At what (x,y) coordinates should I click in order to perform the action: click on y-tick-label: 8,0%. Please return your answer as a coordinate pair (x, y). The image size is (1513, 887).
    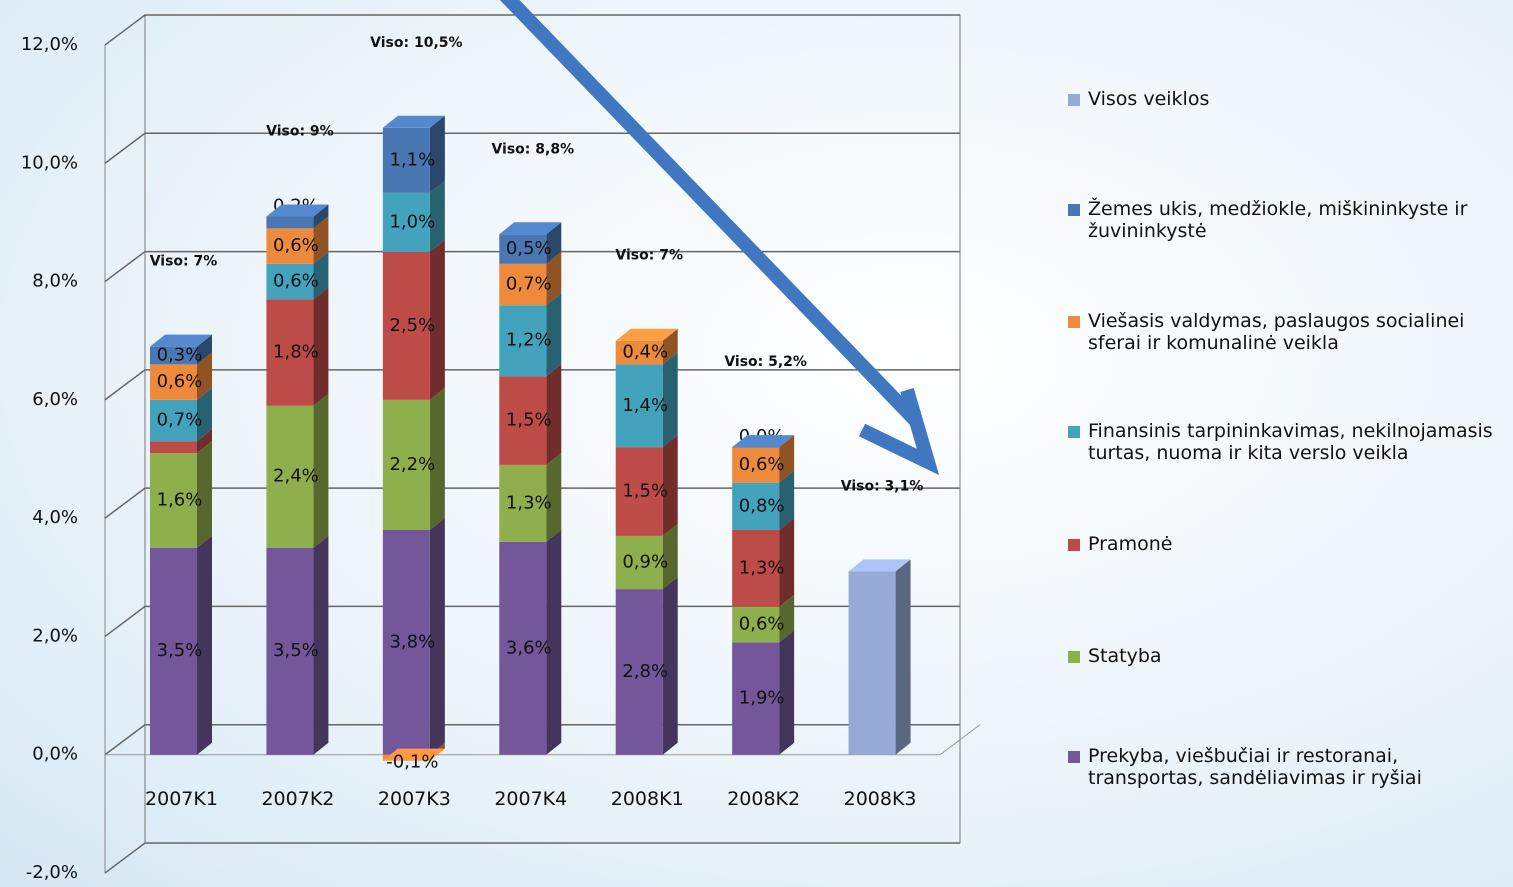
    Looking at the image, I should click on (55, 281).